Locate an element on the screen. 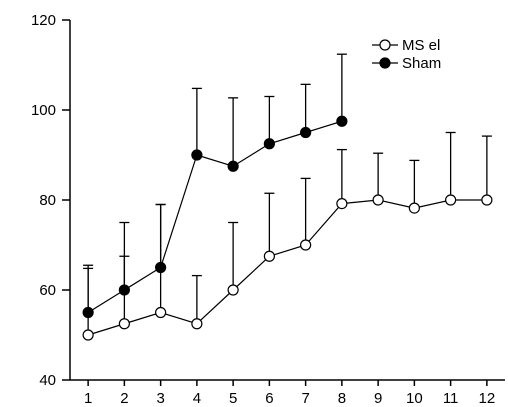  ms-el-legend-marker is located at coordinates (385, 45).